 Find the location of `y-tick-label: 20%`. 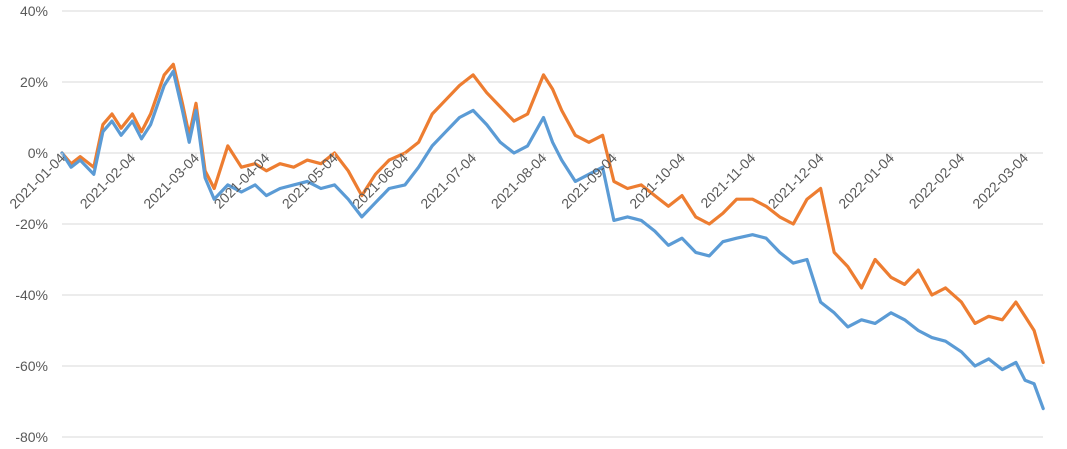

y-tick-label: 20% is located at coordinates (34, 82).